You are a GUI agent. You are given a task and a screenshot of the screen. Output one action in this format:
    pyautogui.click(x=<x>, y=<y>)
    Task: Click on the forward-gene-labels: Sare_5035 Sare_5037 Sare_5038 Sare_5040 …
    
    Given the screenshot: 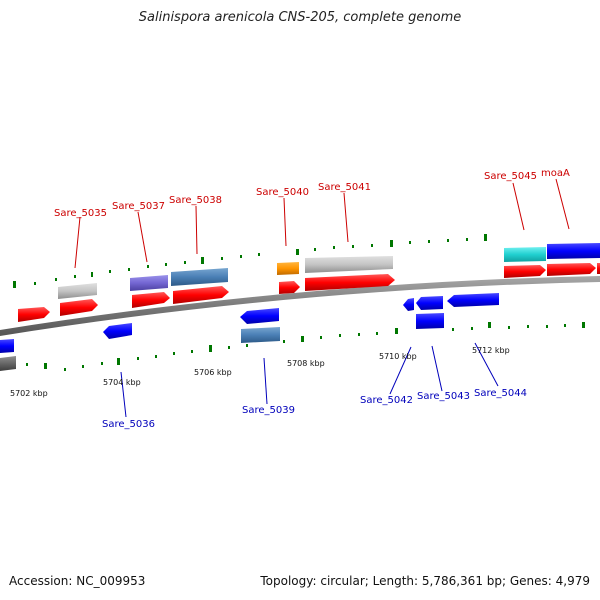 What is the action you would take?
    pyautogui.click(x=312, y=193)
    